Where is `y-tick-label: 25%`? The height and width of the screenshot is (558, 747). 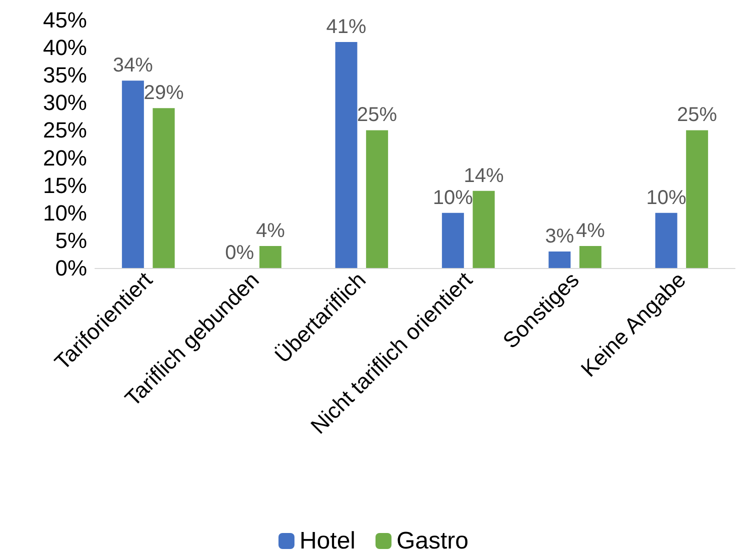 y-tick-label: 25% is located at coordinates (64, 130).